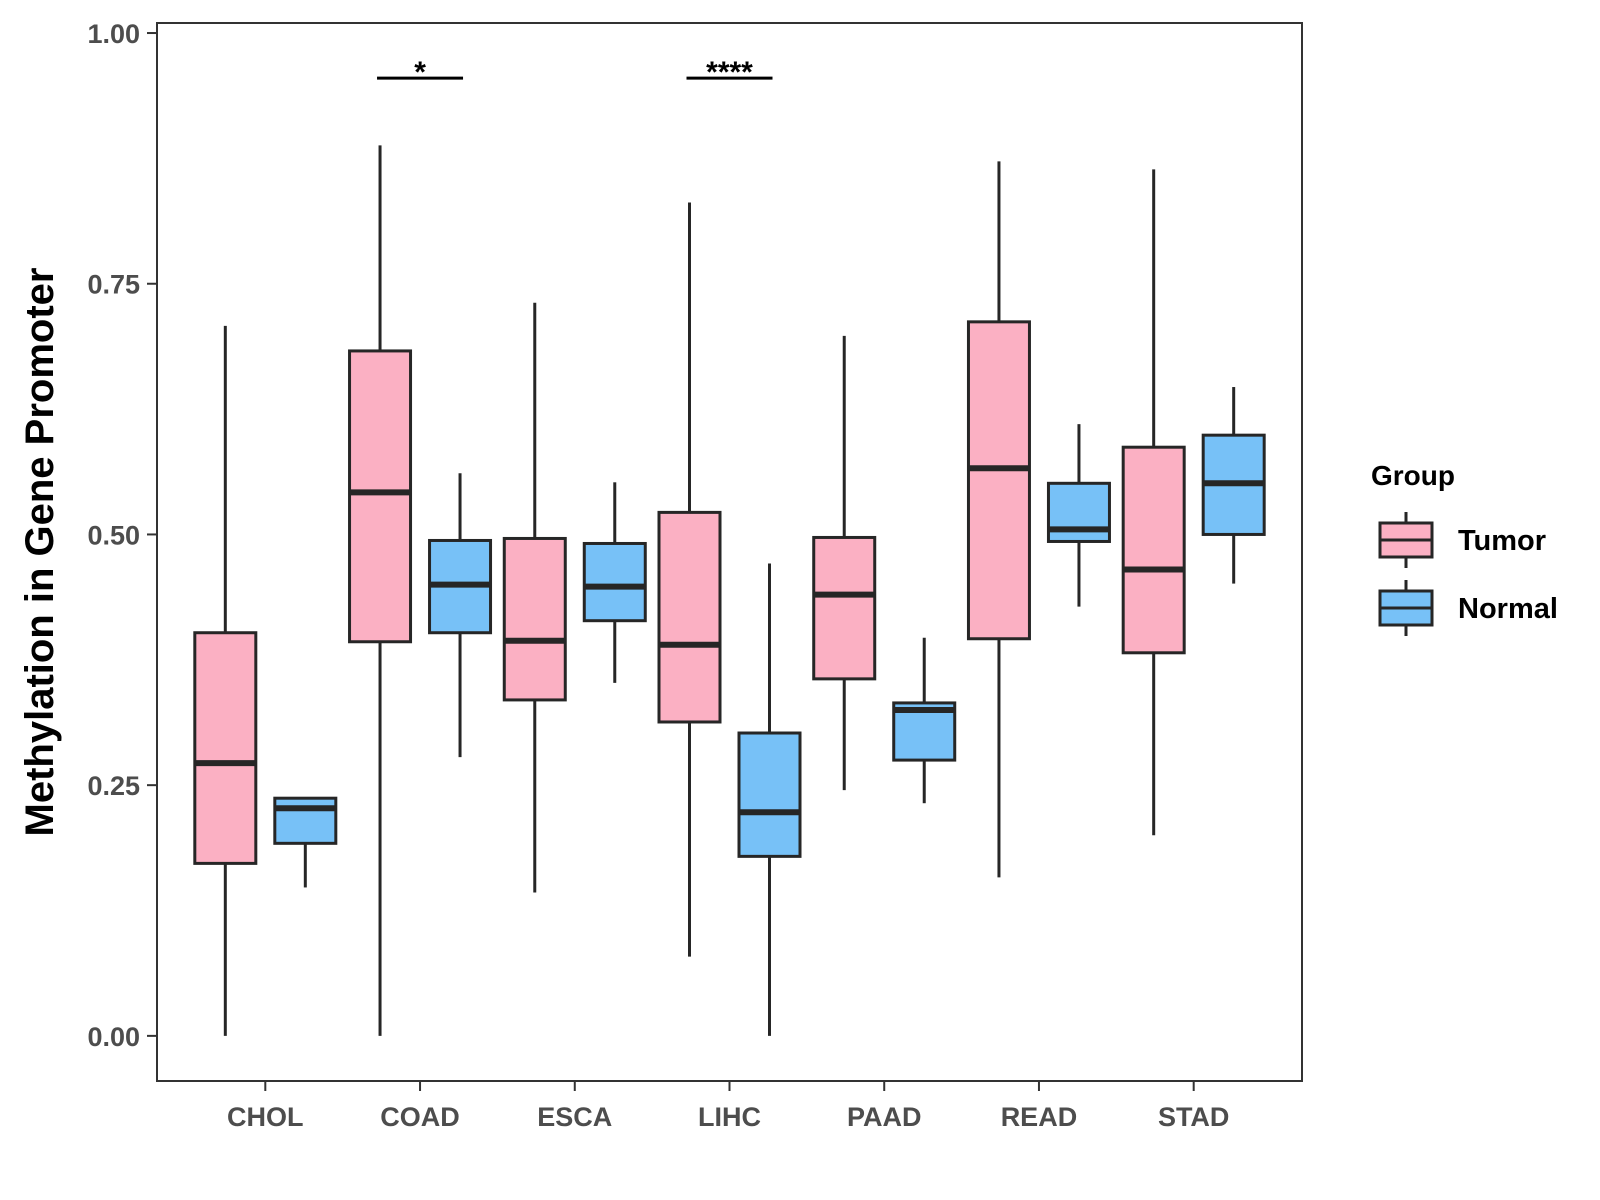 This screenshot has width=1600, height=1200. Describe the element at coordinates (1233, 485) in the screenshot. I see `box-normal-stad` at that location.